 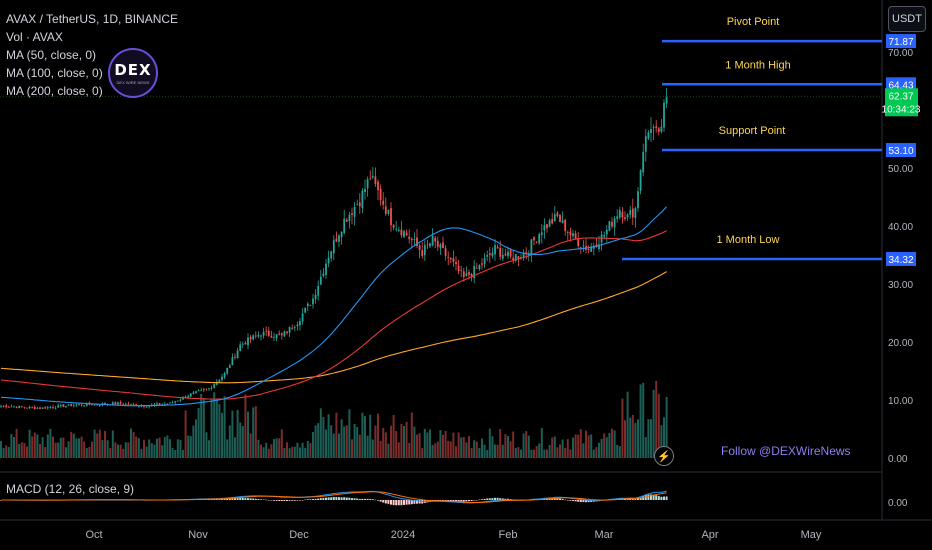 I want to click on x-tick-label: 2024, so click(x=403, y=535).